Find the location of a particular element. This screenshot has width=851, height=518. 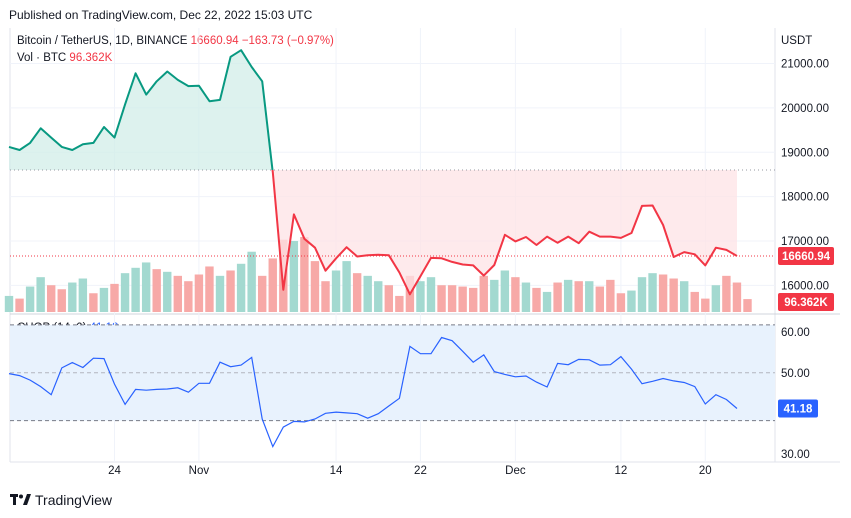

last-price-tag is located at coordinates (806, 256).